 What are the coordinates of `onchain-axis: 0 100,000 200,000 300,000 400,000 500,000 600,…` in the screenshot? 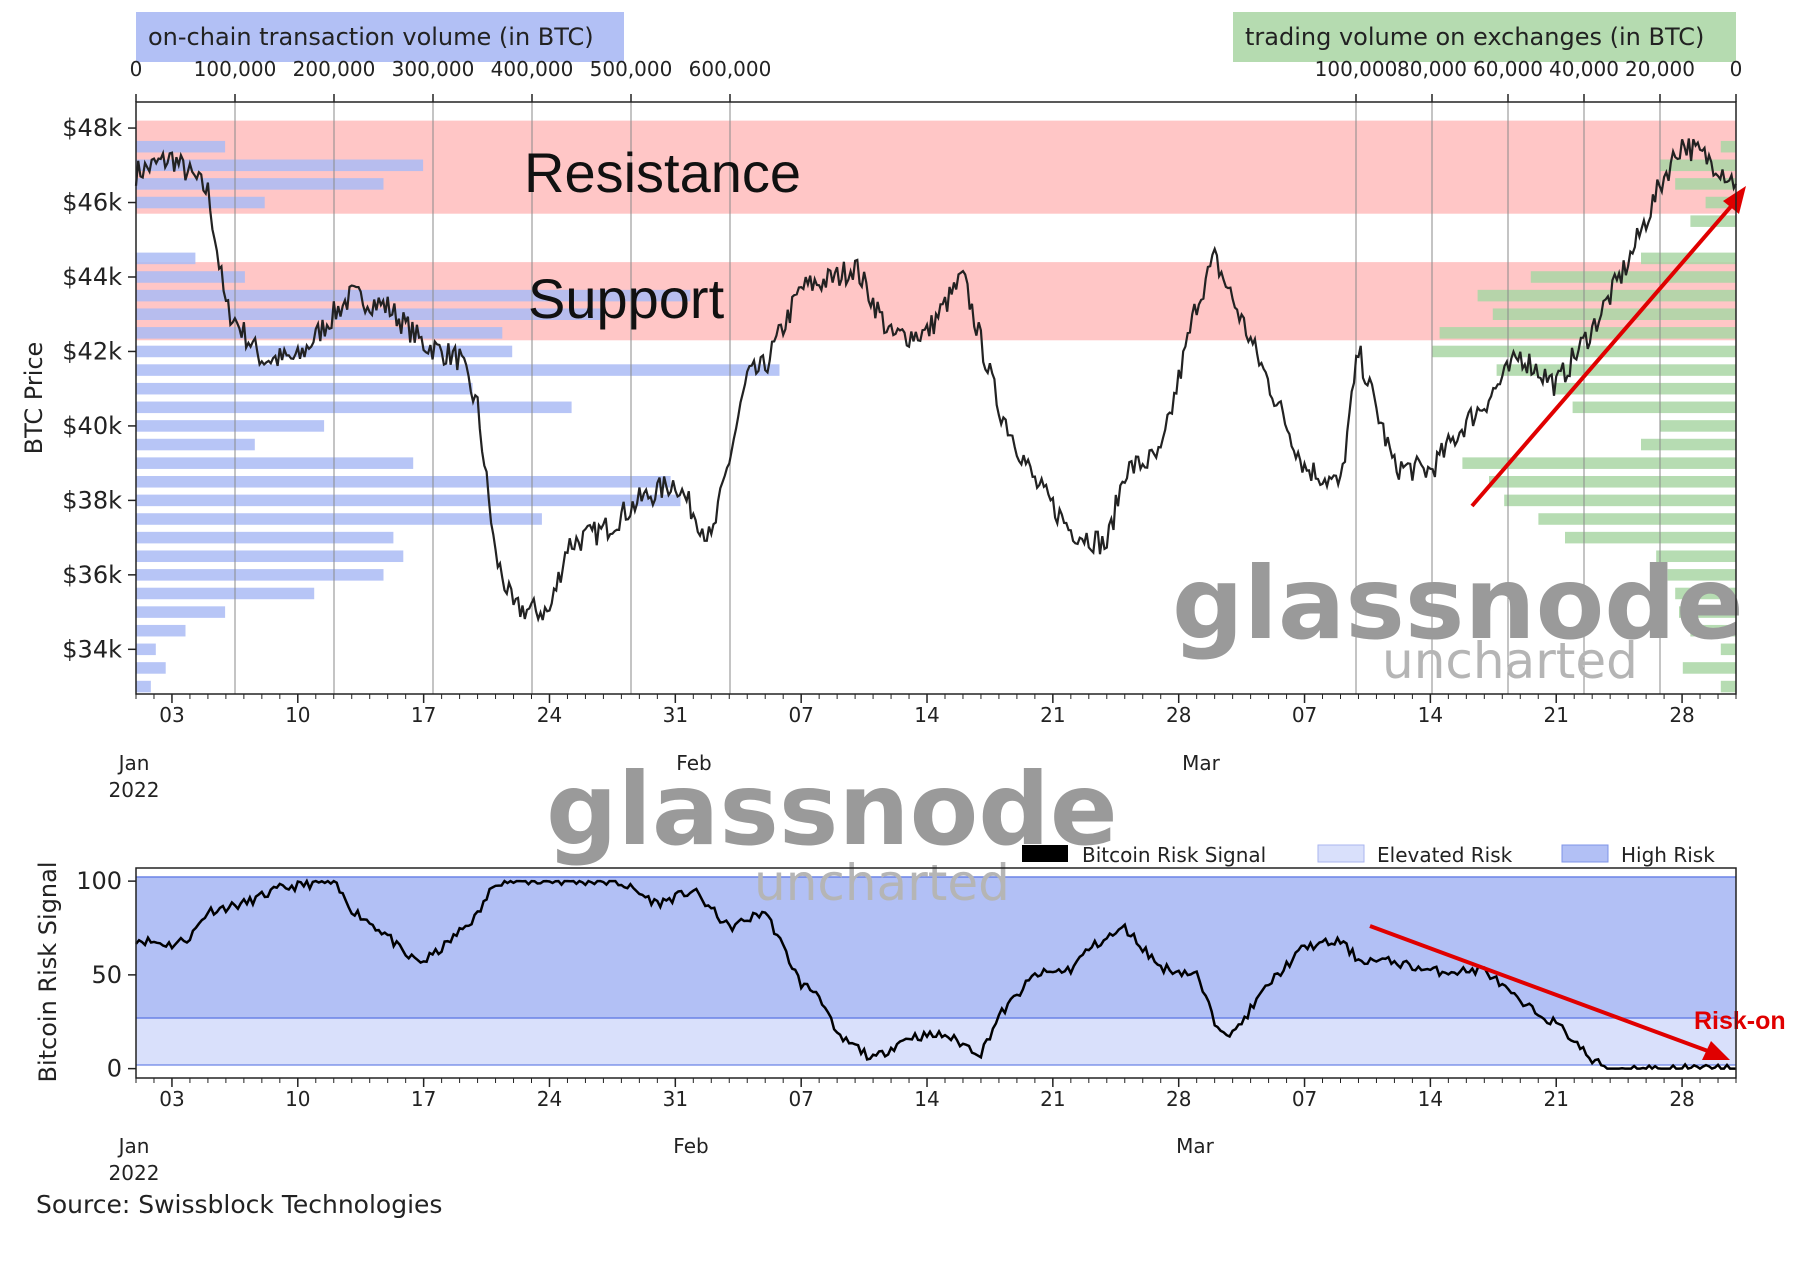 It's located at (450, 79).